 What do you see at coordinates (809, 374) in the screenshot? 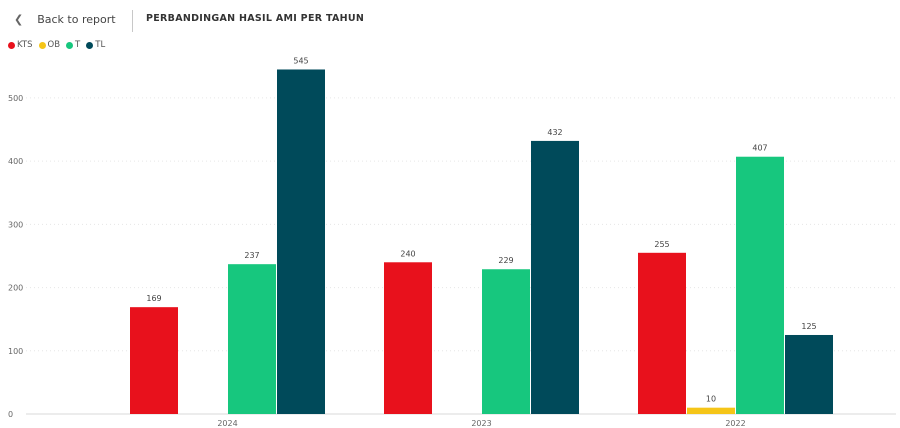
I see `bar-tl-2022` at bounding box center [809, 374].